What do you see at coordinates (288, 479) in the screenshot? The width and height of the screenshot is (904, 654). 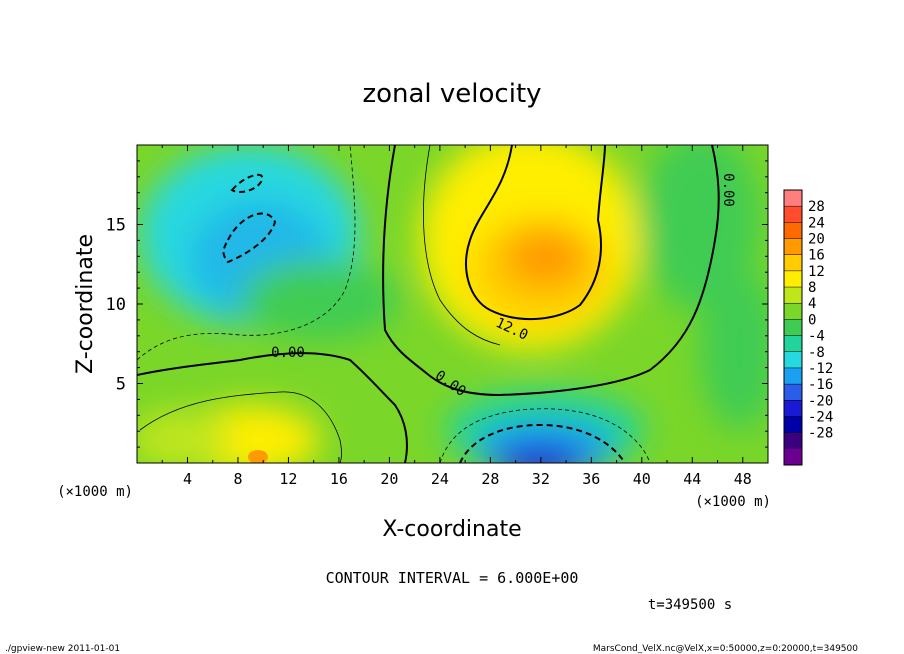 I see `x-tick-label: 12` at bounding box center [288, 479].